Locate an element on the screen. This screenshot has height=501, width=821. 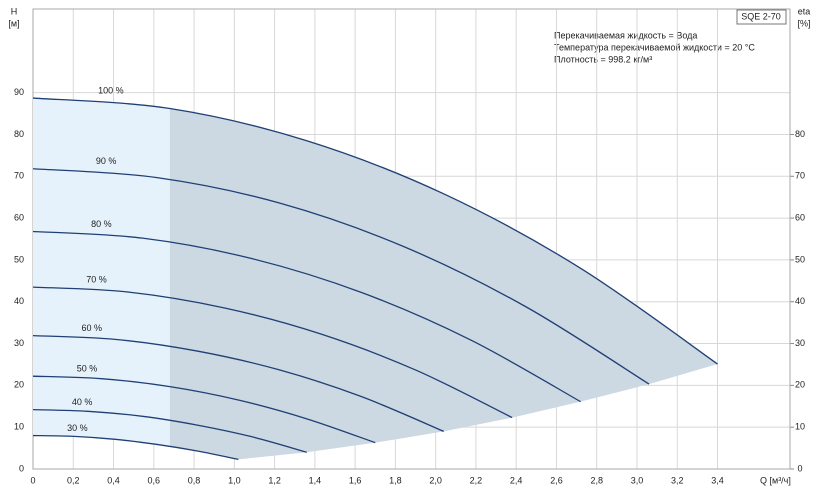
x-tick-label: 0,8 is located at coordinates (194, 480).